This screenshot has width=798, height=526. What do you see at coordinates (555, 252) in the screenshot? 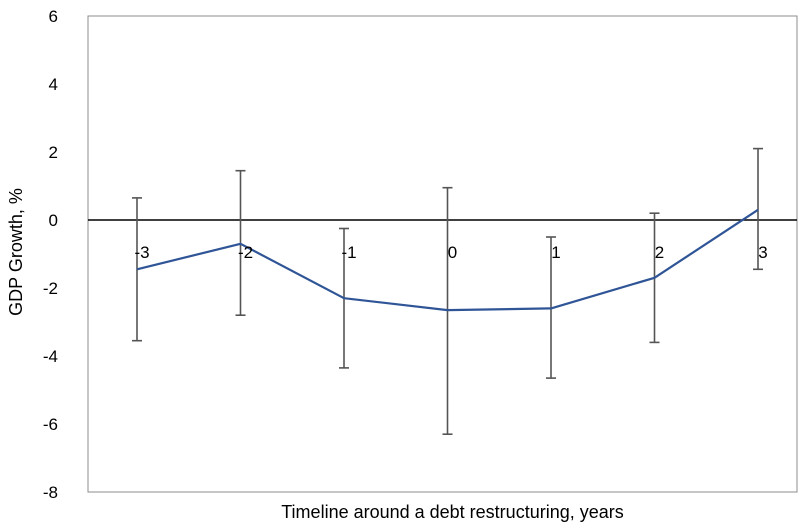
I see `x-tick-label: 1` at bounding box center [555, 252].